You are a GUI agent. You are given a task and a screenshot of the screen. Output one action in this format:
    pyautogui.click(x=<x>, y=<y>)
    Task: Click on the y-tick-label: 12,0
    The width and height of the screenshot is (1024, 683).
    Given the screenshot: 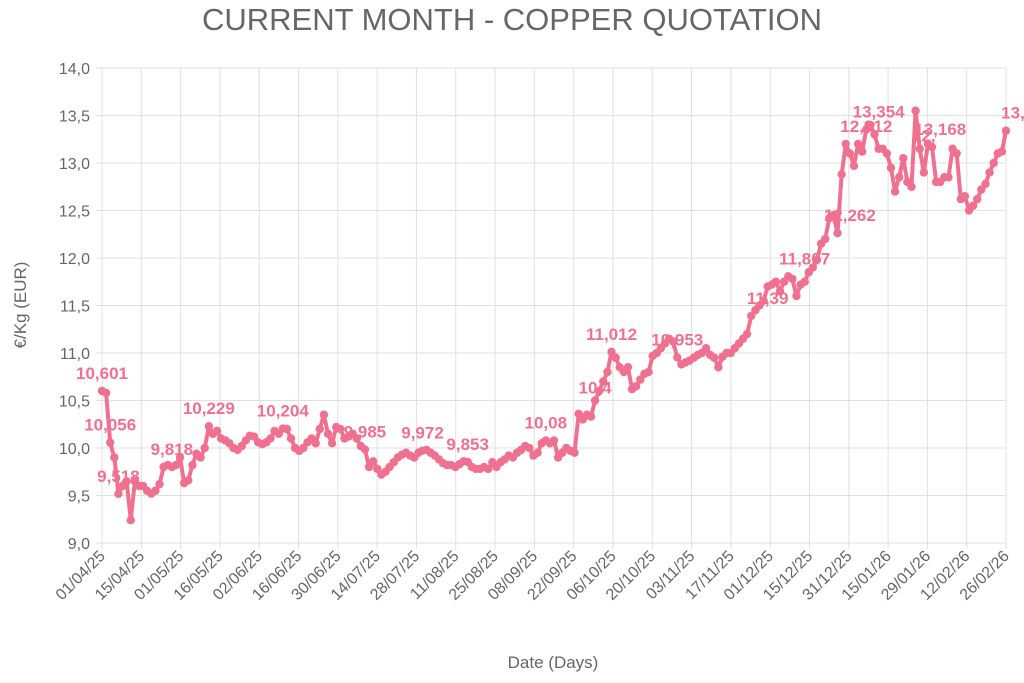 What is the action you would take?
    pyautogui.click(x=74, y=259)
    